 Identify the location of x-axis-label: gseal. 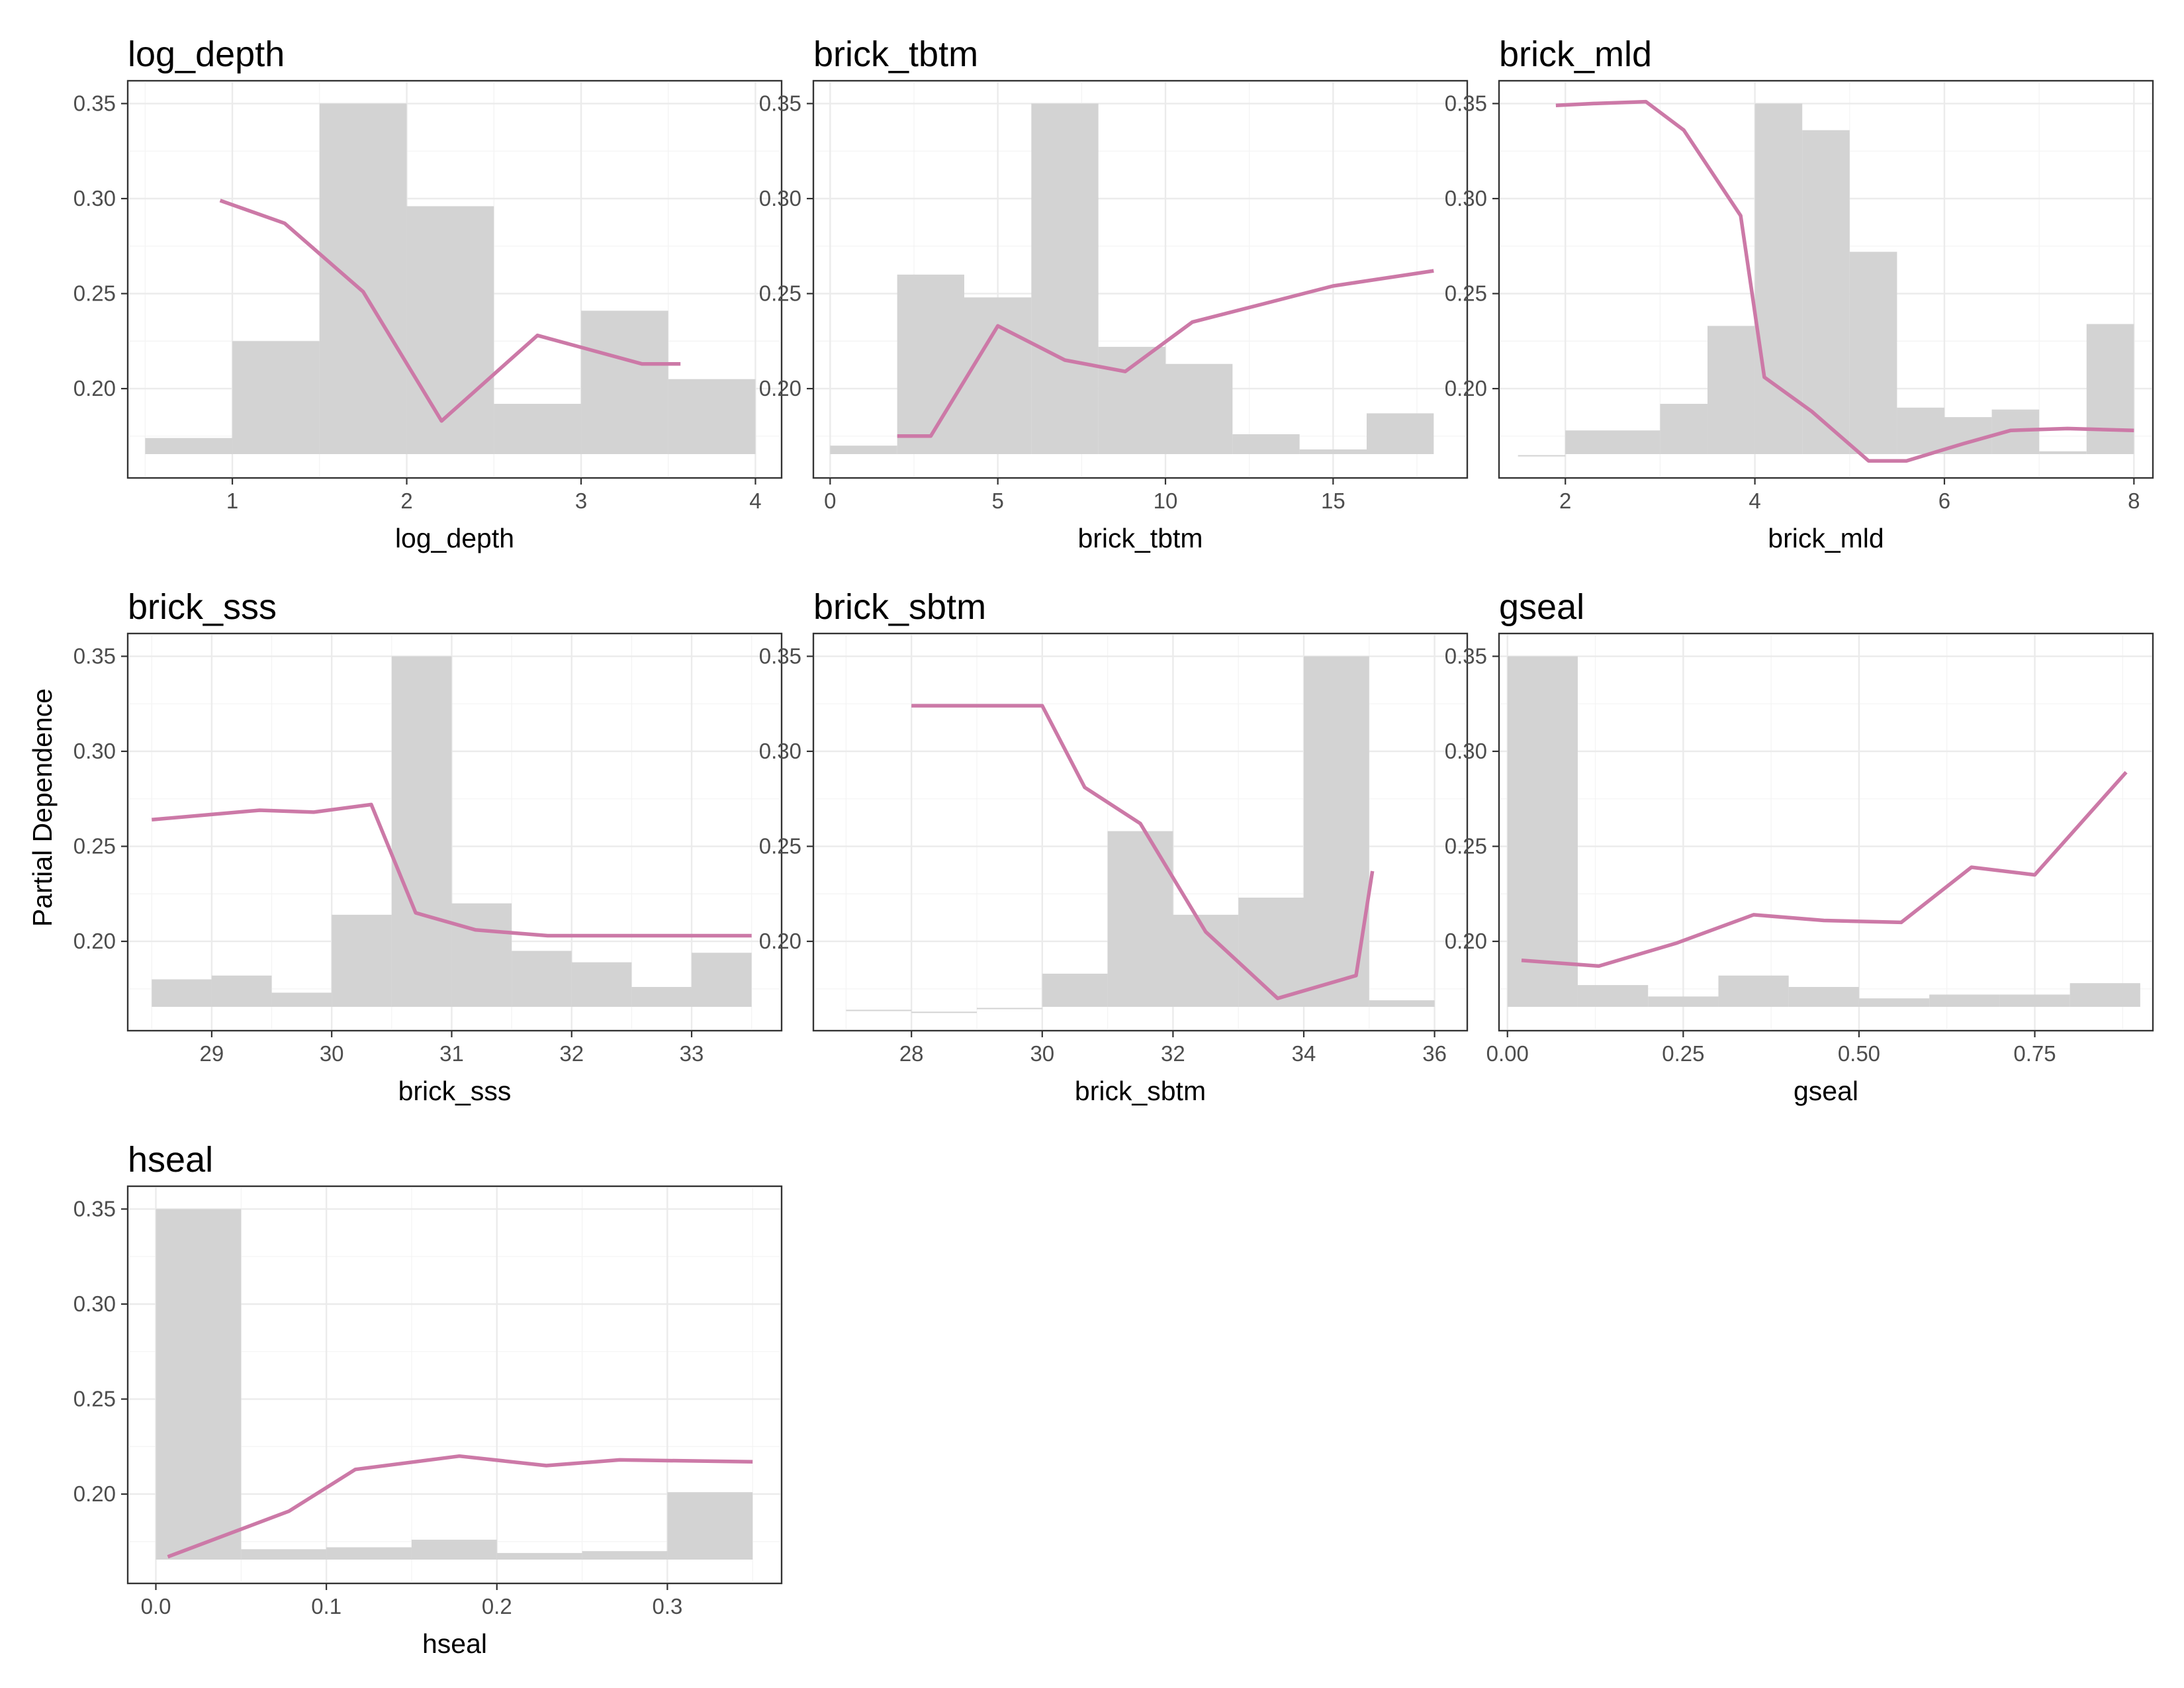
(1826, 1091).